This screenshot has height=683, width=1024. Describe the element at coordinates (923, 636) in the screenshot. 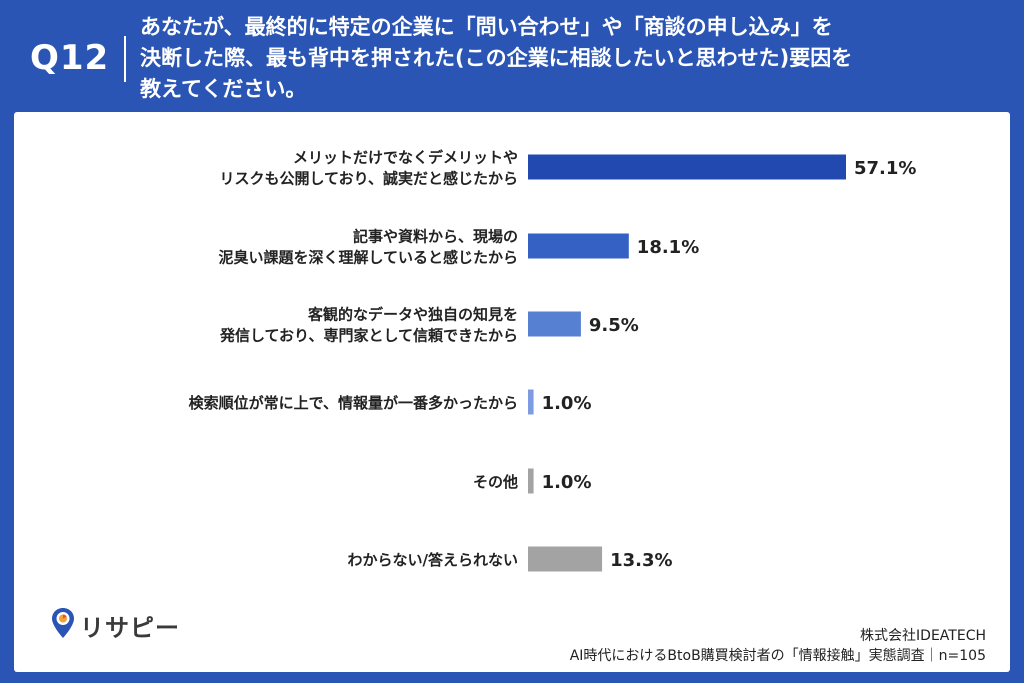

I see `footer-company: 株式会社IDEATECH` at that location.